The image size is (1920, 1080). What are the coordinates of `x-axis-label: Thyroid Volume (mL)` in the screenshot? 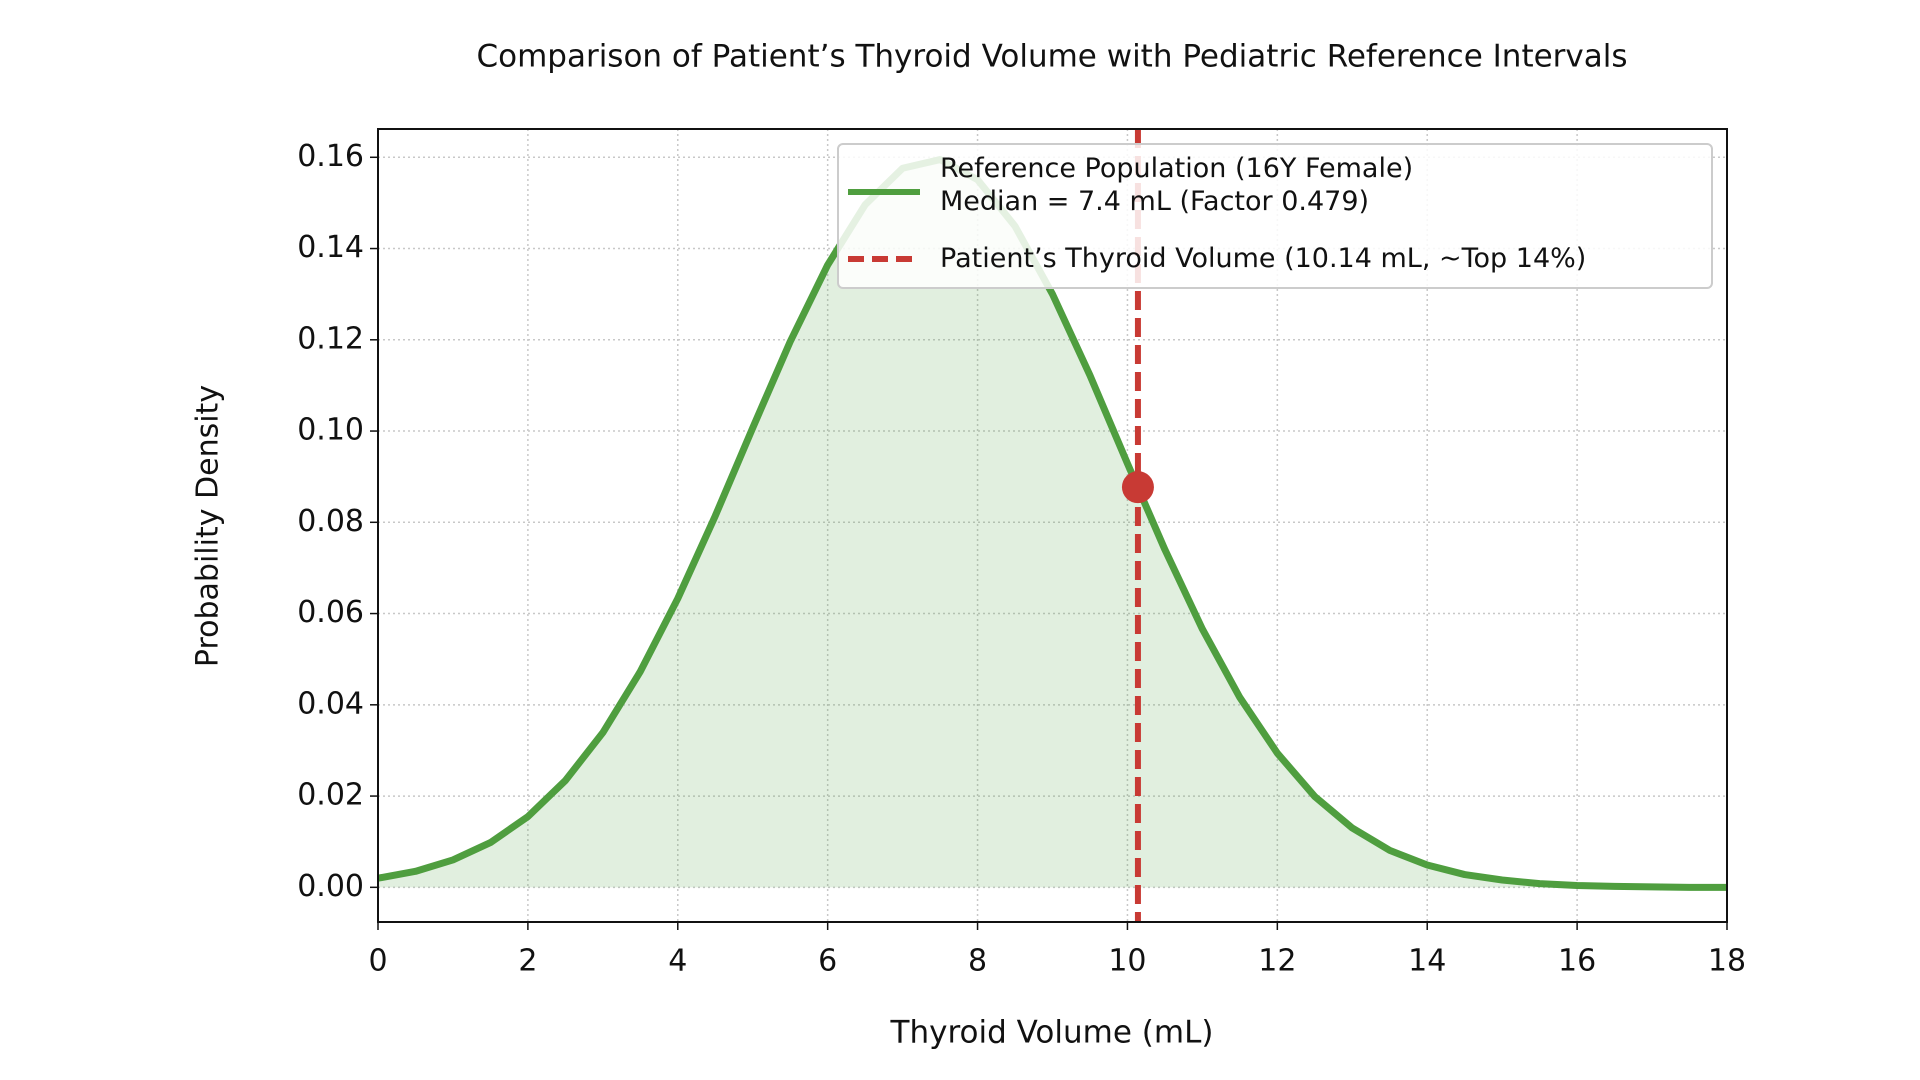 It's located at (1052, 1033).